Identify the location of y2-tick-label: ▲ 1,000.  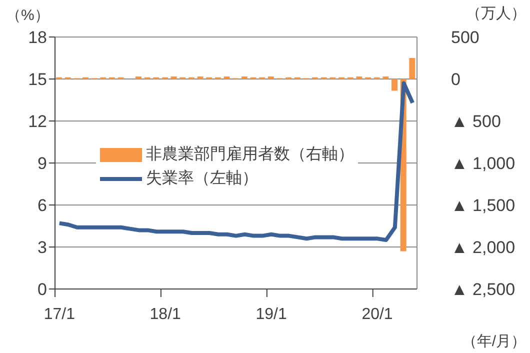
(483, 164).